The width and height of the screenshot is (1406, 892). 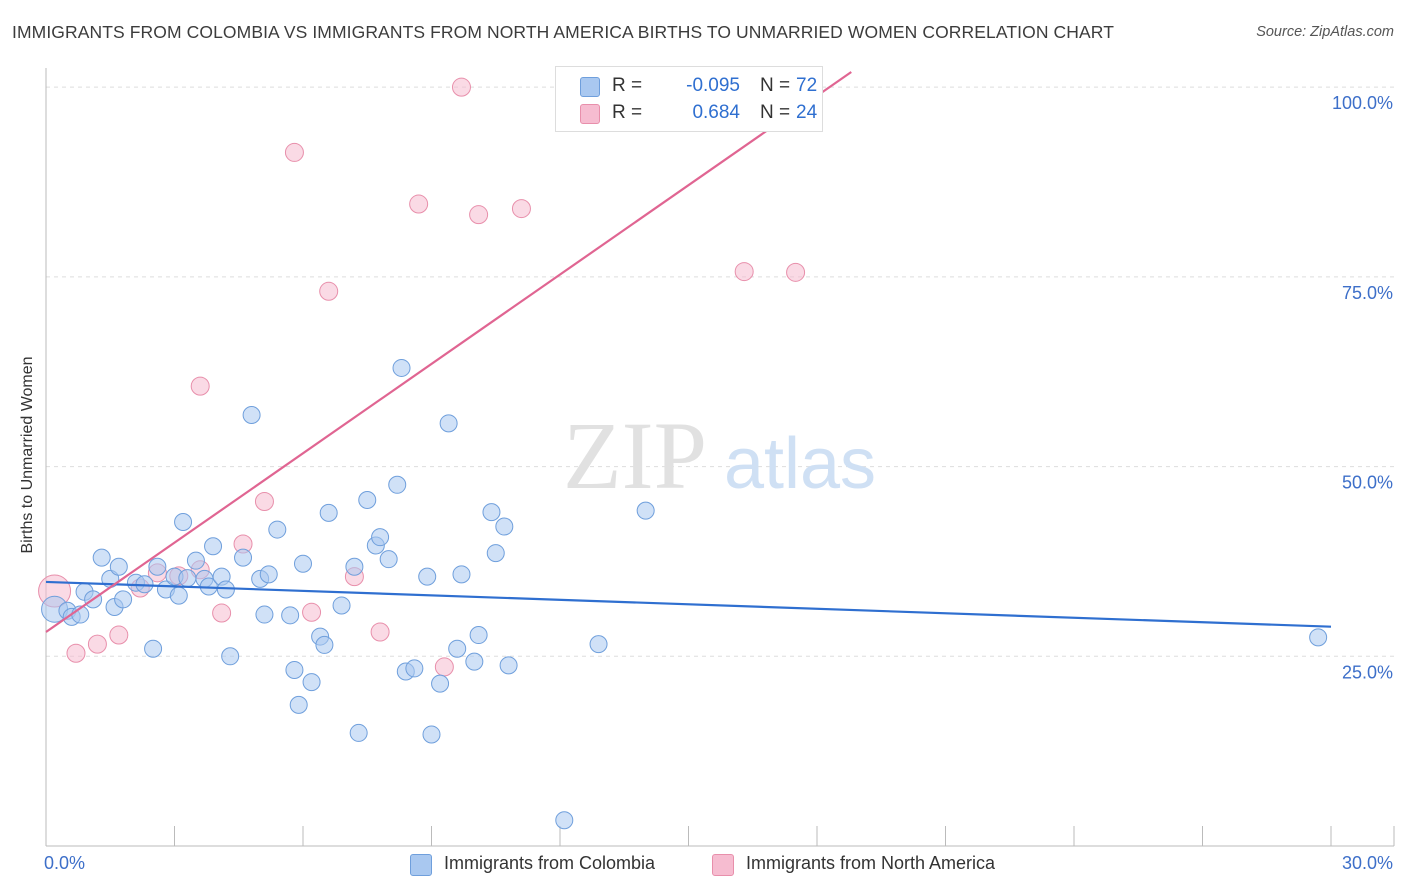 What do you see at coordinates (723, 865) in the screenshot?
I see `bottom-legend-swatch-north-america` at bounding box center [723, 865].